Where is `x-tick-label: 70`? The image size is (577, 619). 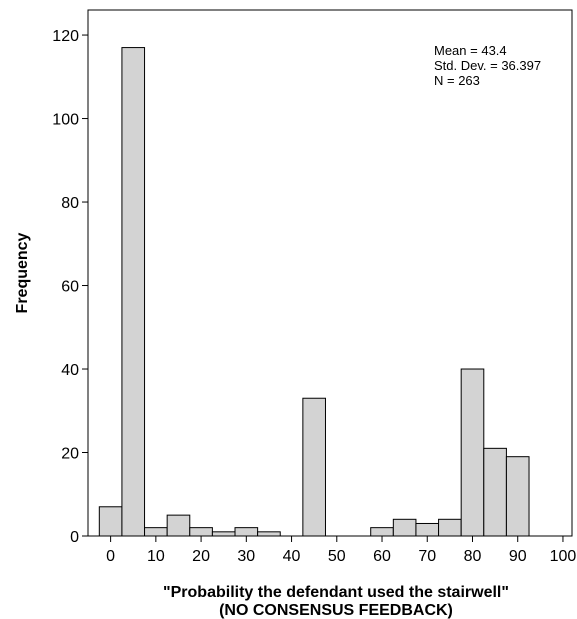
x-tick-label: 70 is located at coordinates (427, 556).